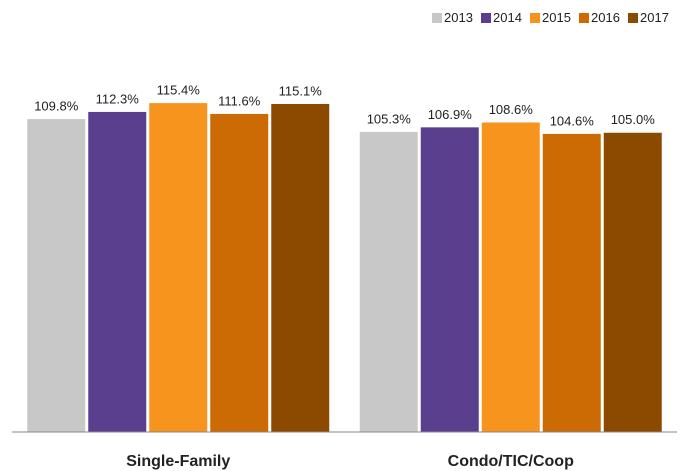 Image resolution: width=688 pixels, height=471 pixels. What do you see at coordinates (56, 106) in the screenshot?
I see `data-label: 109.8%` at bounding box center [56, 106].